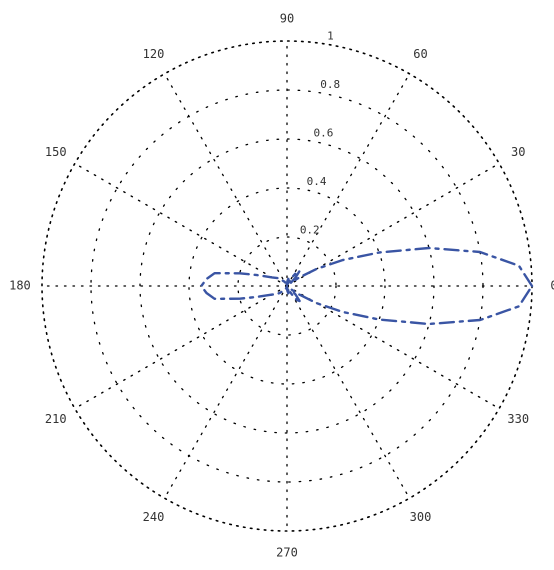 This screenshot has height=570, width=554. I want to click on data-series, so click(367, 286).